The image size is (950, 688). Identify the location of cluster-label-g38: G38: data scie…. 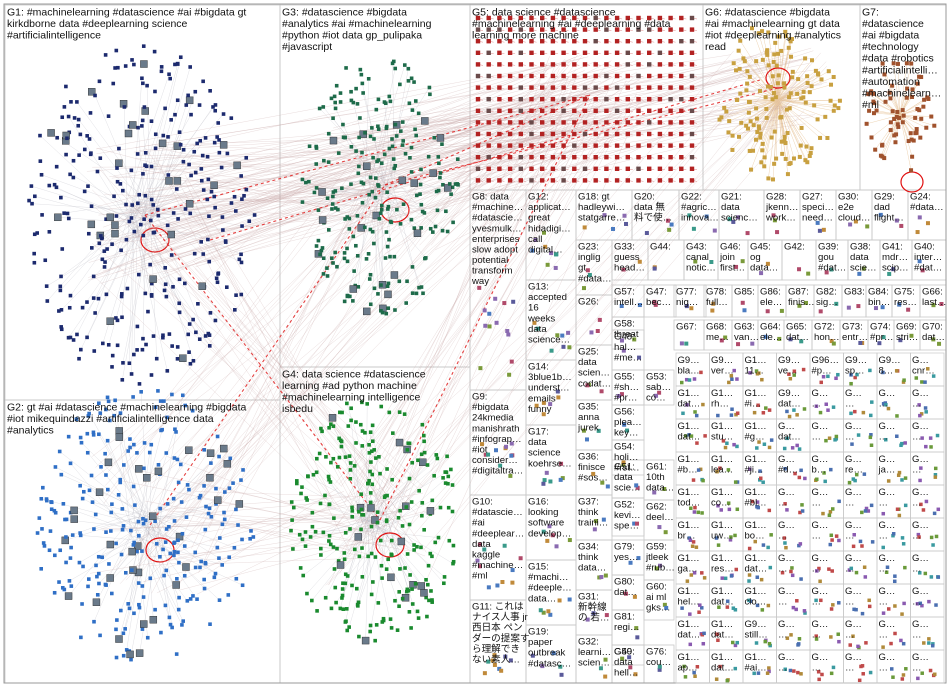
(863, 258).